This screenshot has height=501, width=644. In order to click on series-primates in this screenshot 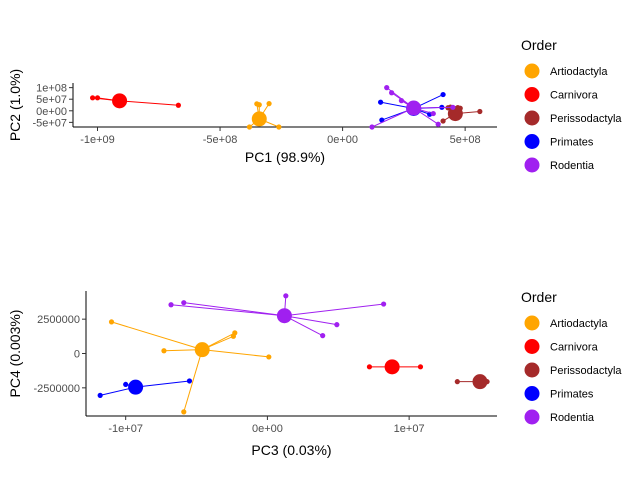, I will do `click(145, 388)`.